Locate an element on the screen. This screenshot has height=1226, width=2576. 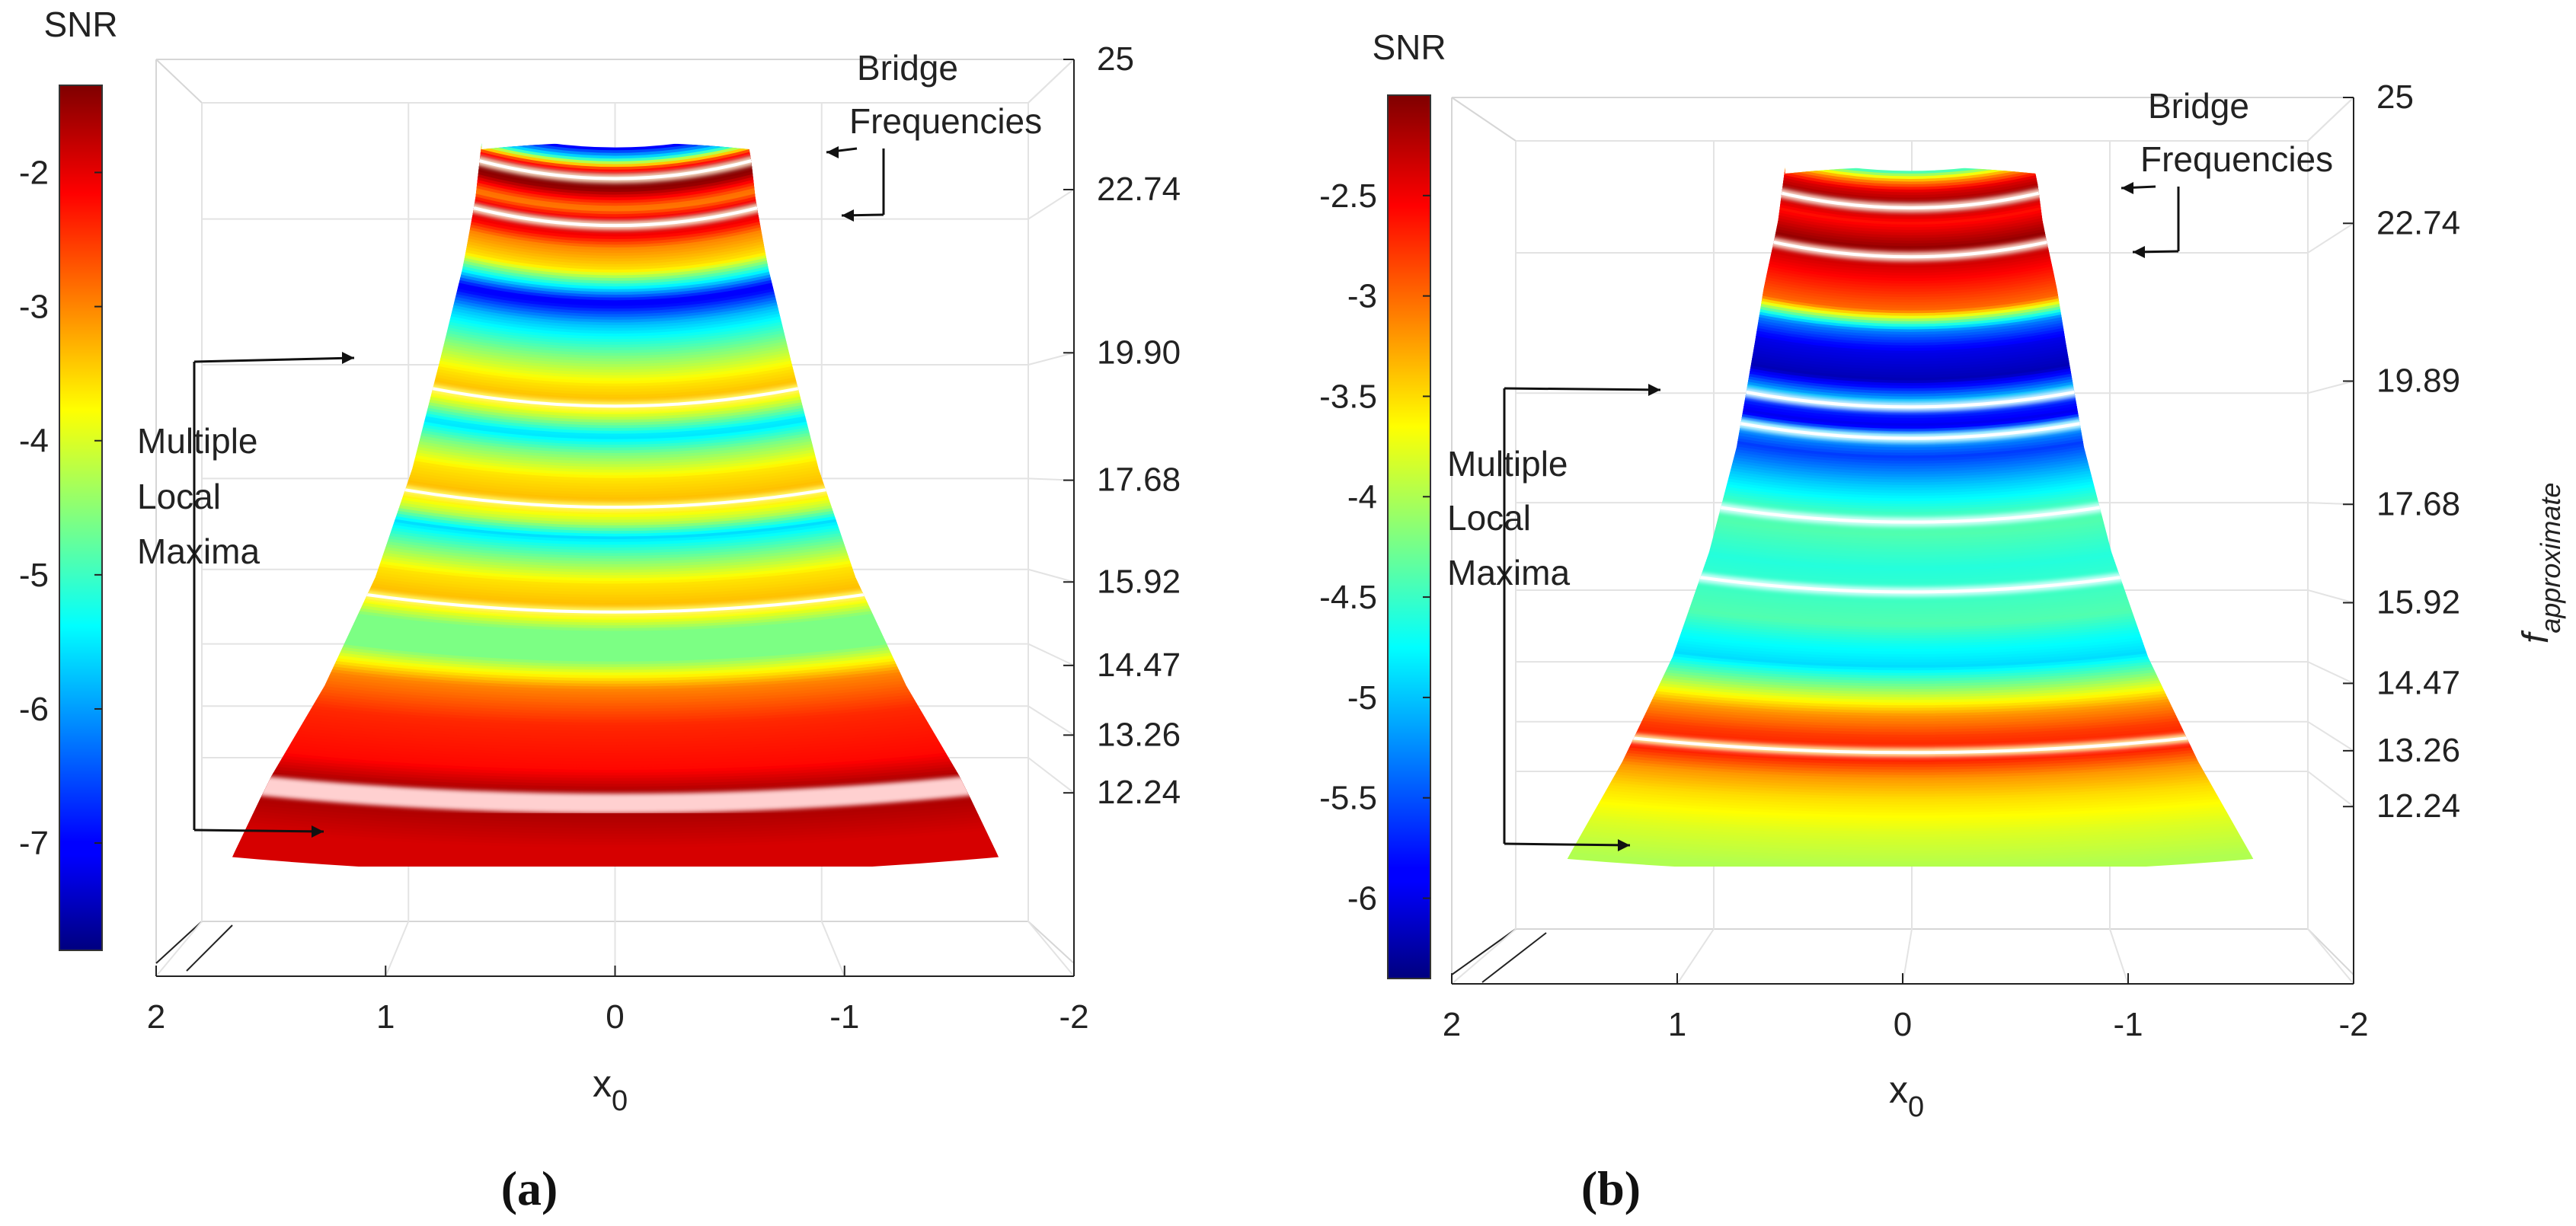
annotation-maxima-line3: Maxima is located at coordinates (198, 551).